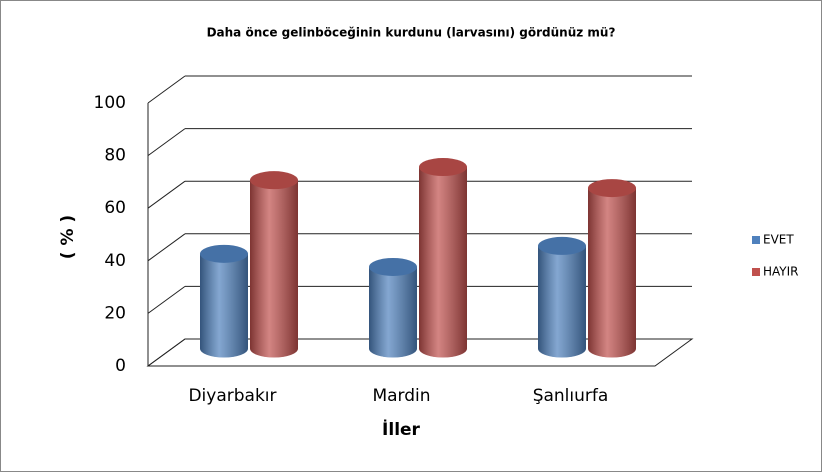  What do you see at coordinates (115, 208) in the screenshot?
I see `y-tick-label: 60` at bounding box center [115, 208].